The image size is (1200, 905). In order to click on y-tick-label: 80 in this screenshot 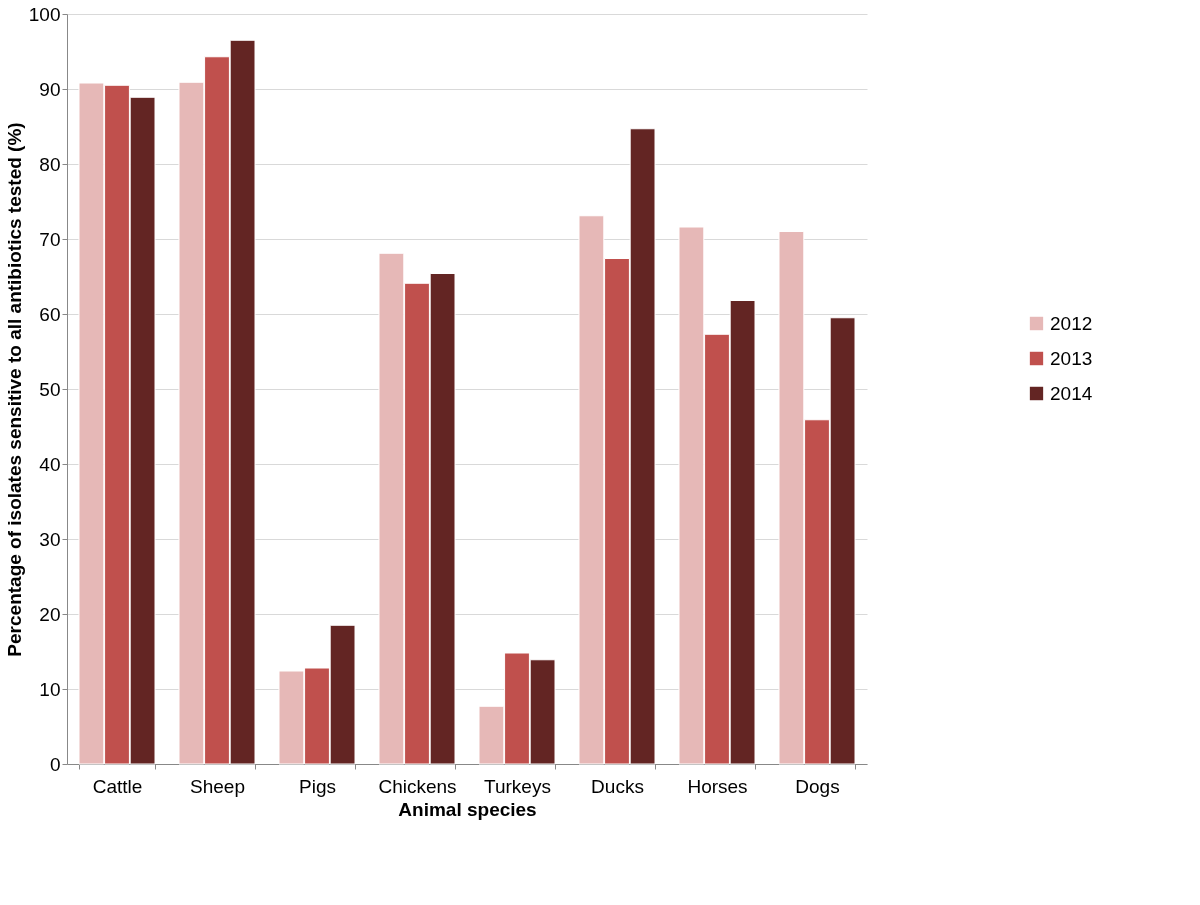, I will do `click(50, 164)`.